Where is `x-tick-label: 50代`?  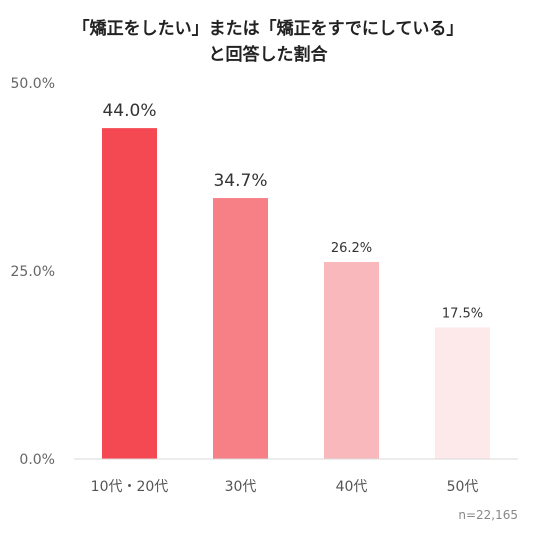
x-tick-label: 50代 is located at coordinates (463, 487).